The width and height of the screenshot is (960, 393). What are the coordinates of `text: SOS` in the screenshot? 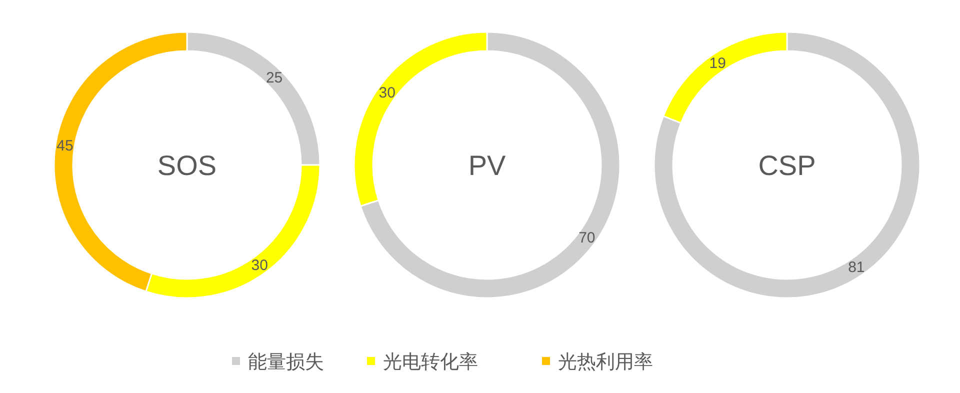 It's located at (187, 165).